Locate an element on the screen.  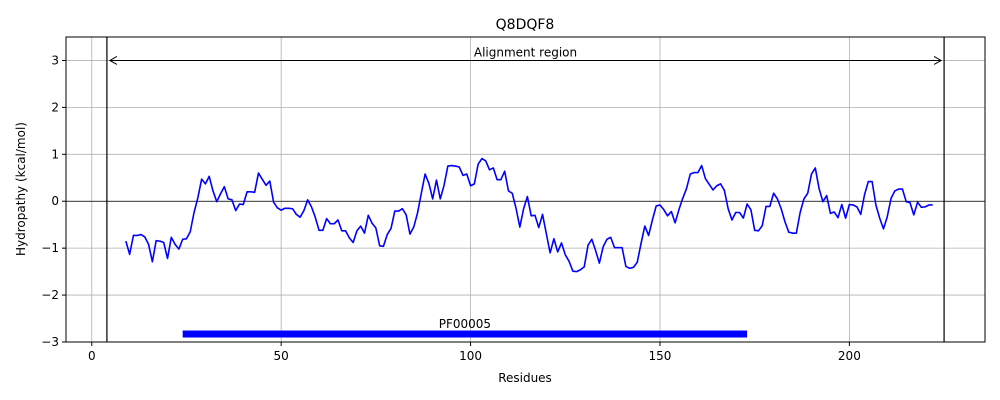
y-tick-label: −1 is located at coordinates (50, 248).